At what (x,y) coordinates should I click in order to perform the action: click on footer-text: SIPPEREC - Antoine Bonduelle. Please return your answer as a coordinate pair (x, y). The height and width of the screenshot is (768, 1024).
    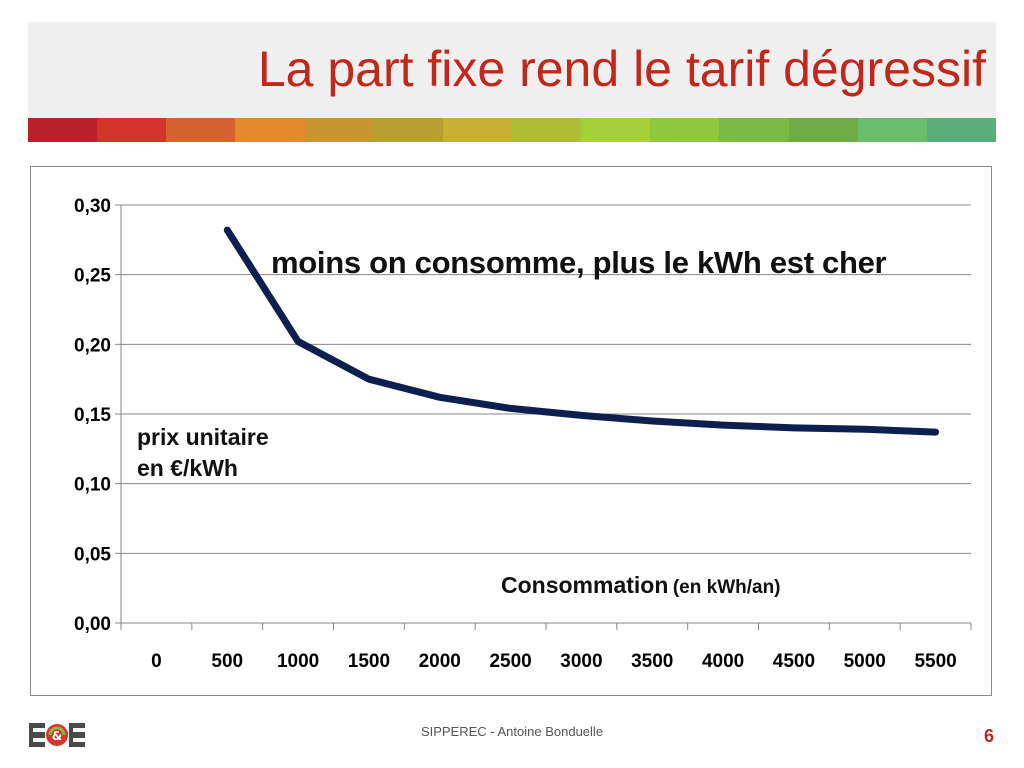
    Looking at the image, I should click on (512, 731).